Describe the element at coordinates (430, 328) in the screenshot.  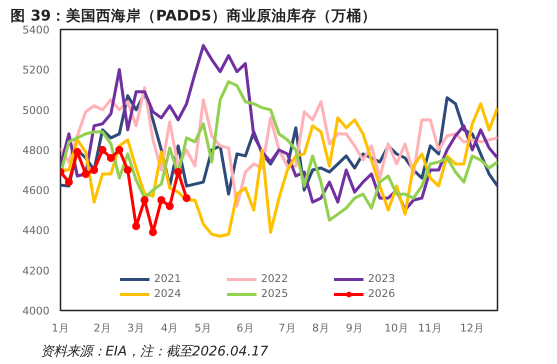
I see `x-tick-label: 11月` at that location.